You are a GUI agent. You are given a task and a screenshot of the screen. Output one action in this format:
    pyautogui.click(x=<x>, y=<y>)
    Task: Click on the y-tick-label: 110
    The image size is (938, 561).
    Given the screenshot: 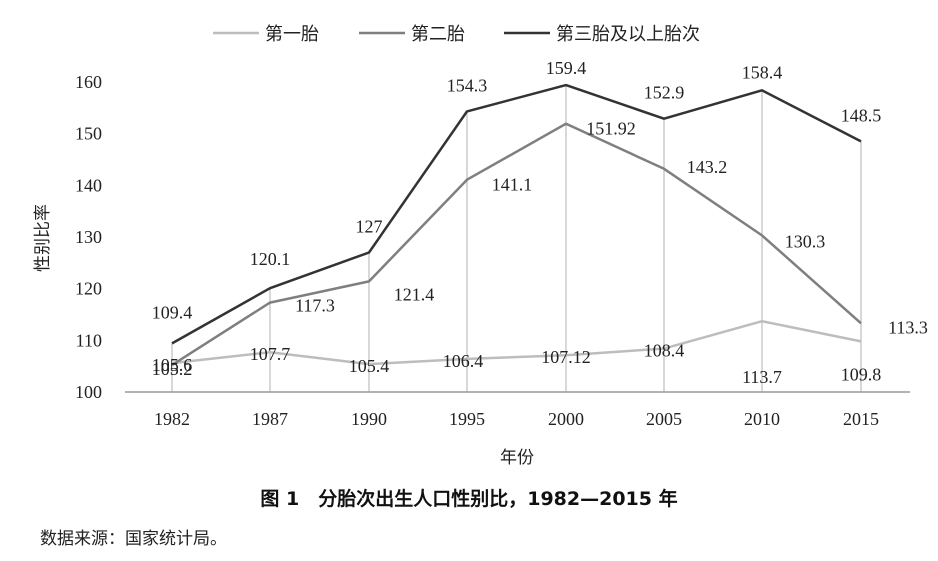 What is the action you would take?
    pyautogui.click(x=89, y=340)
    